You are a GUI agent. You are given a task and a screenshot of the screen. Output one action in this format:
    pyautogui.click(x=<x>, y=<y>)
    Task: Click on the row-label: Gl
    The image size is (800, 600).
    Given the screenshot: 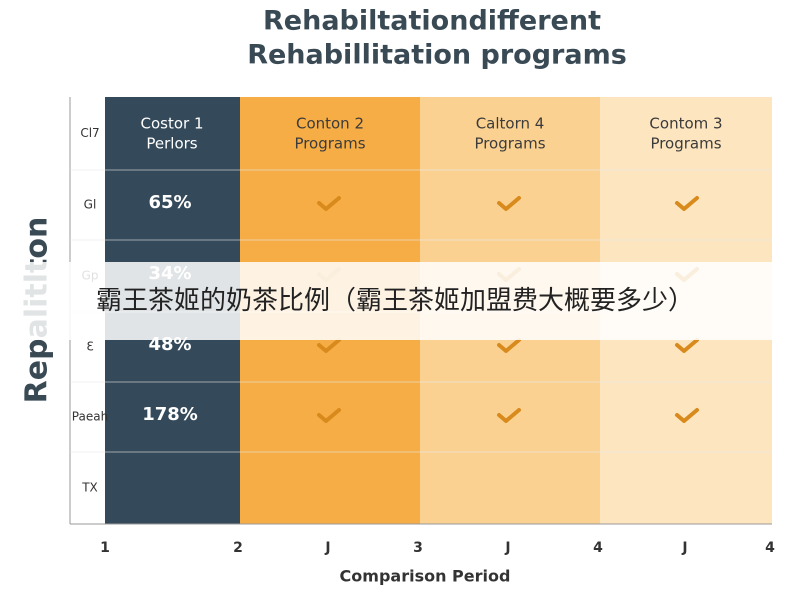 What is the action you would take?
    pyautogui.click(x=90, y=205)
    